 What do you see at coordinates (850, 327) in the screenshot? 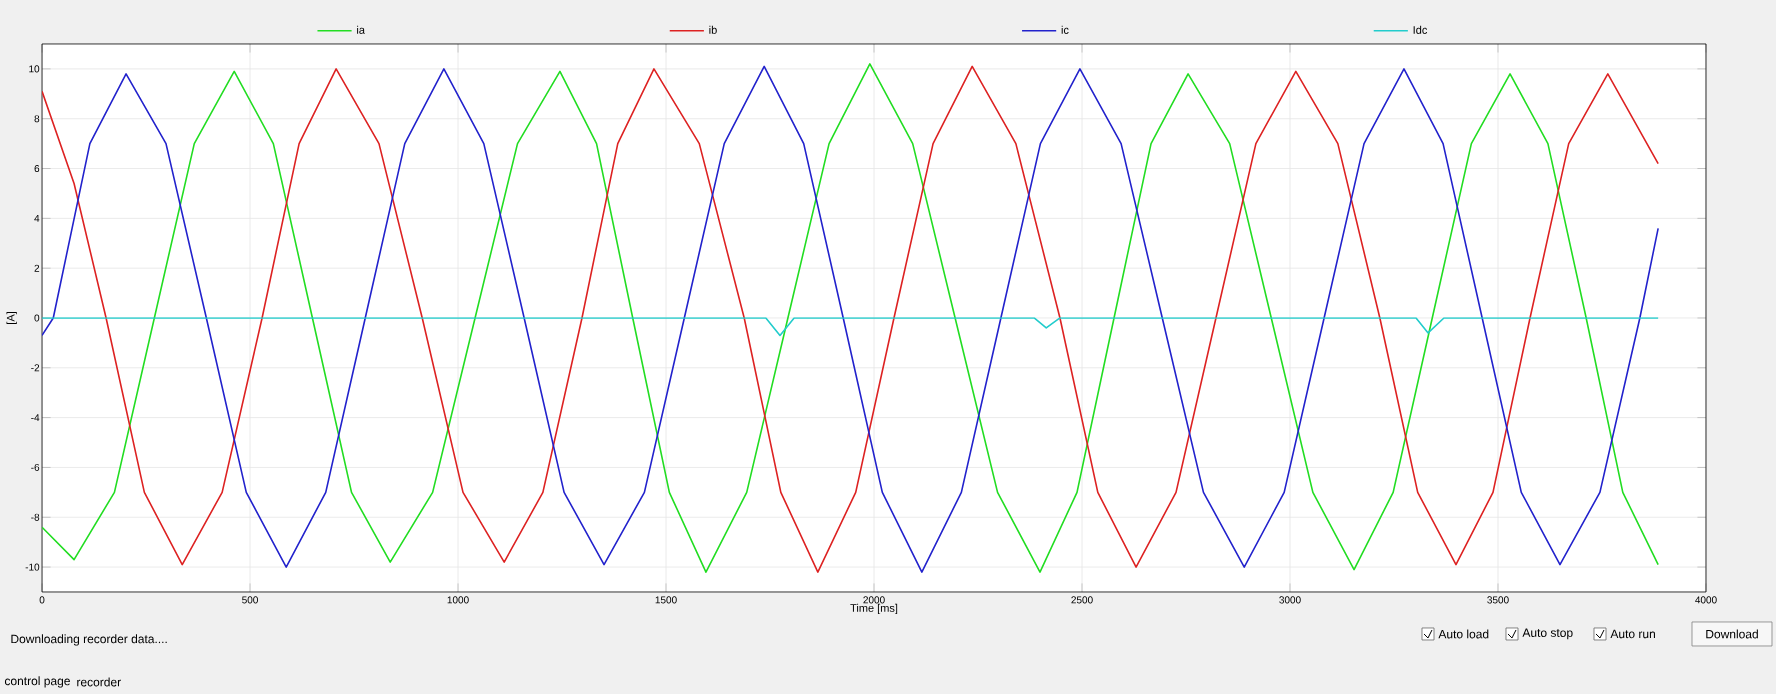
I see `line-series` at bounding box center [850, 327].